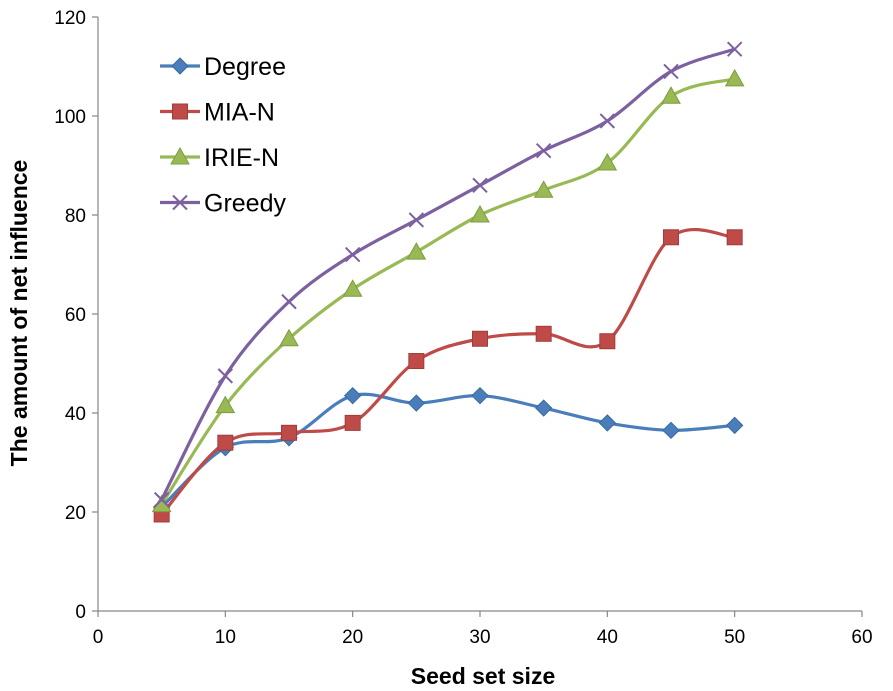 The image size is (893, 691). What do you see at coordinates (75, 315) in the screenshot?
I see `y-tick-label: 60` at bounding box center [75, 315].